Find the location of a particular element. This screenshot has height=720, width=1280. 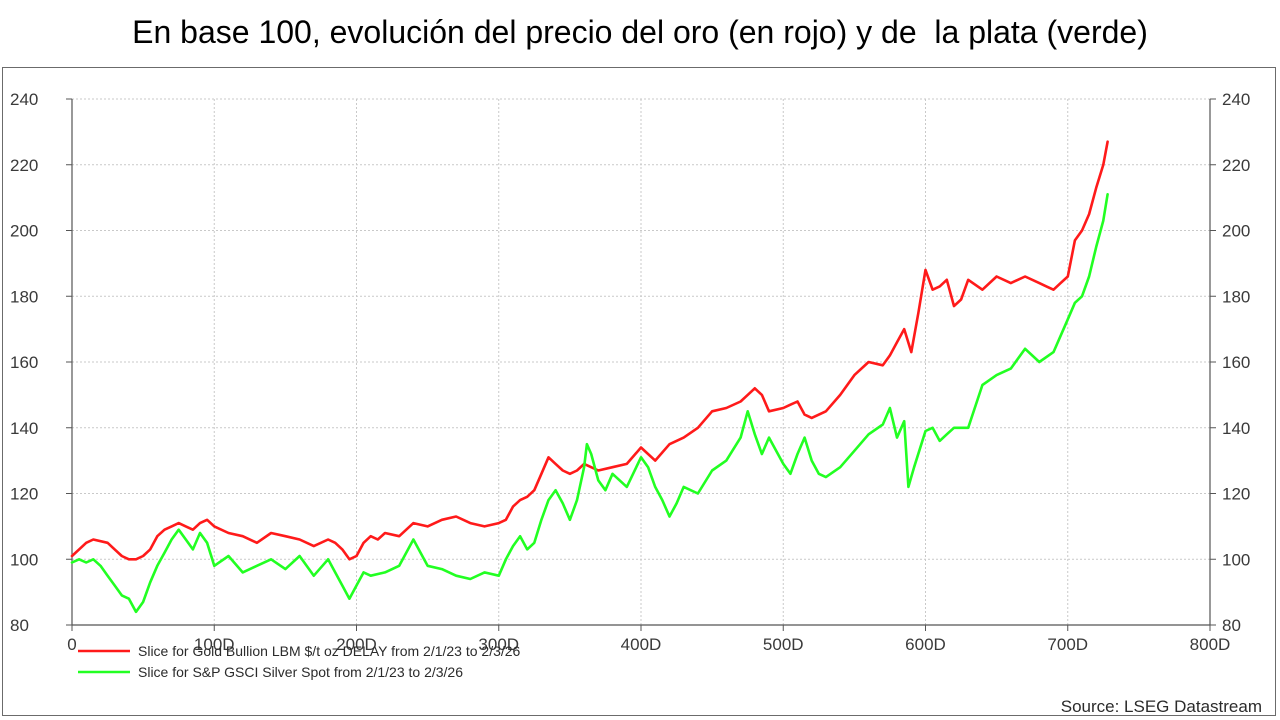

y-tick-label-left: 160 is located at coordinates (24, 362).